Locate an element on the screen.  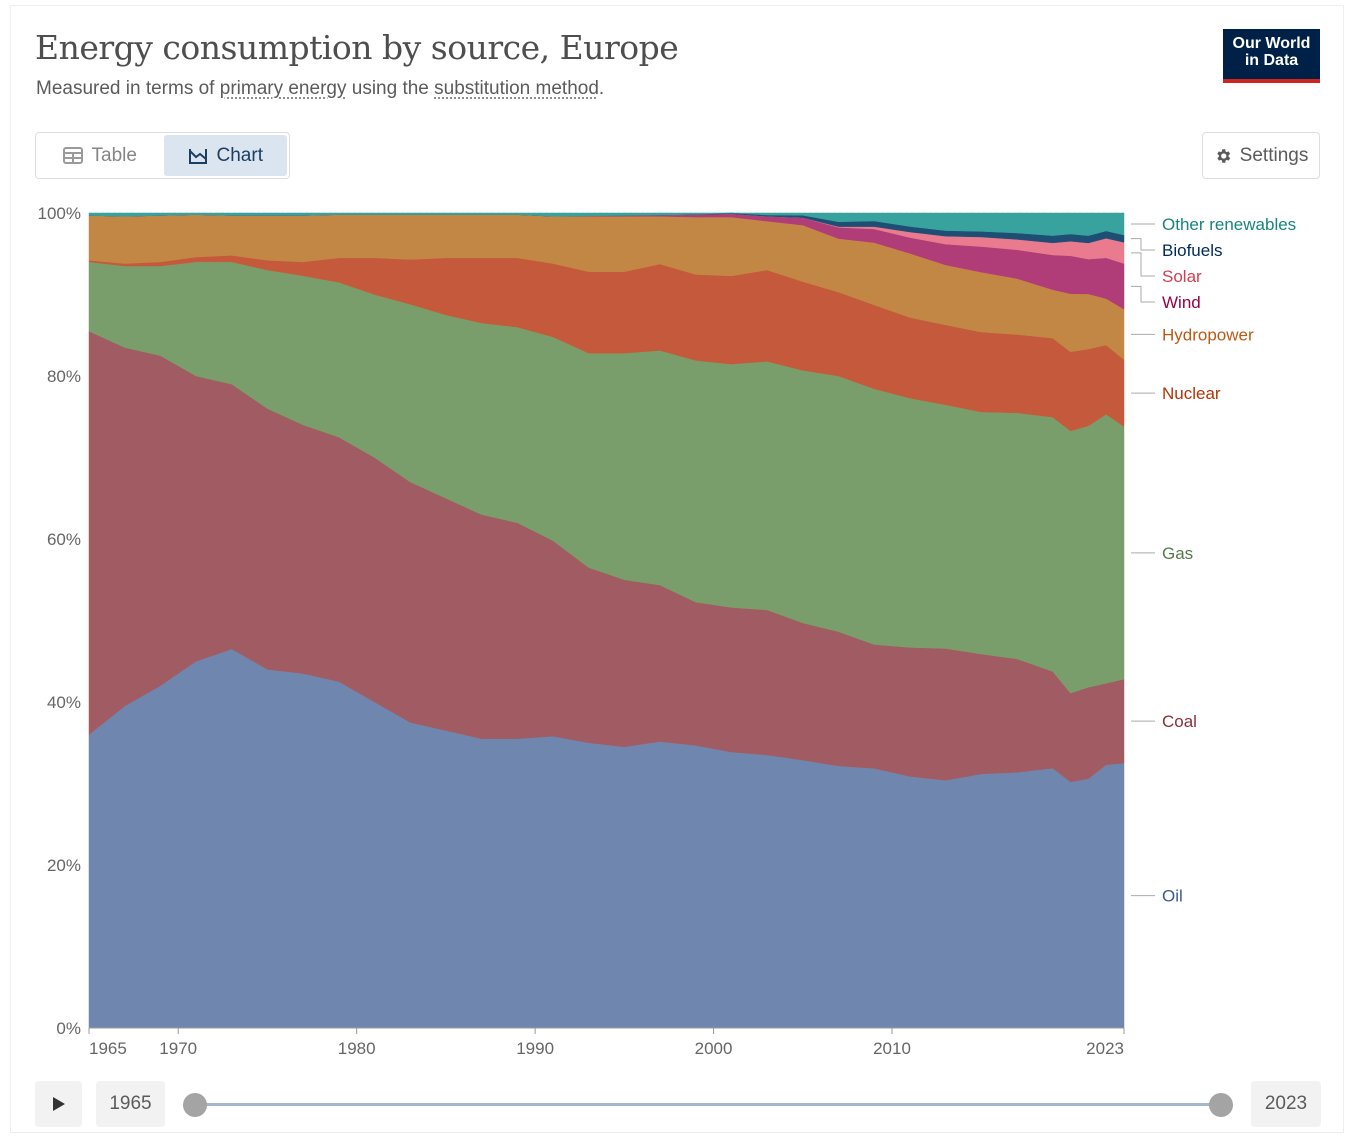
y-tick-label: 100% is located at coordinates (59, 213).